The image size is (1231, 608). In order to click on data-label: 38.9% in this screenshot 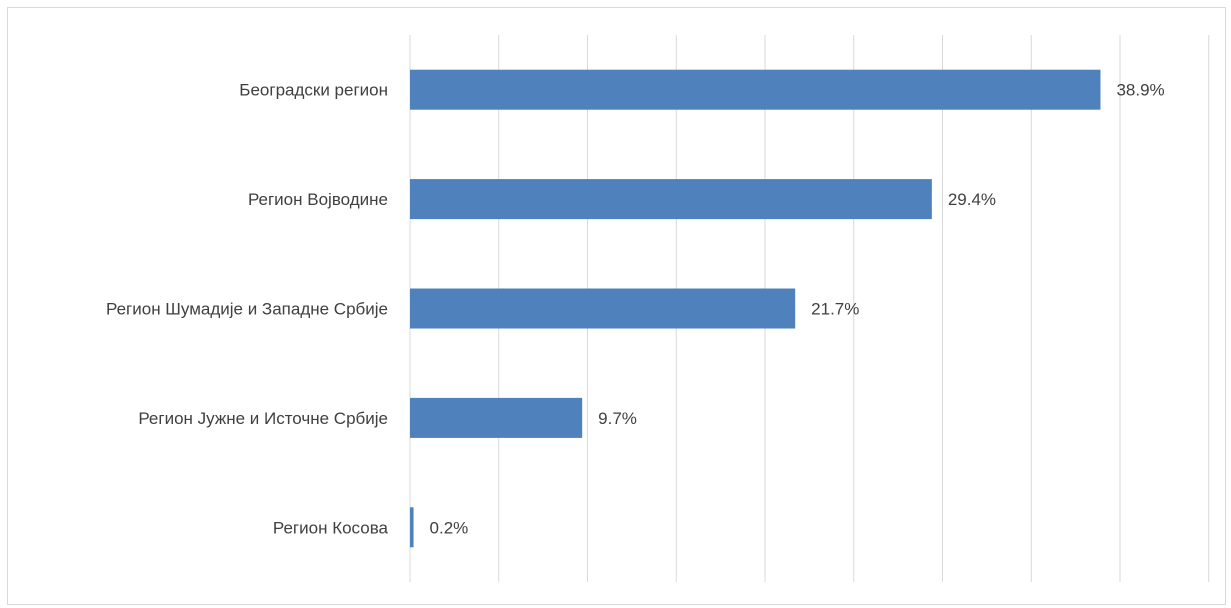, I will do `click(1140, 90)`.